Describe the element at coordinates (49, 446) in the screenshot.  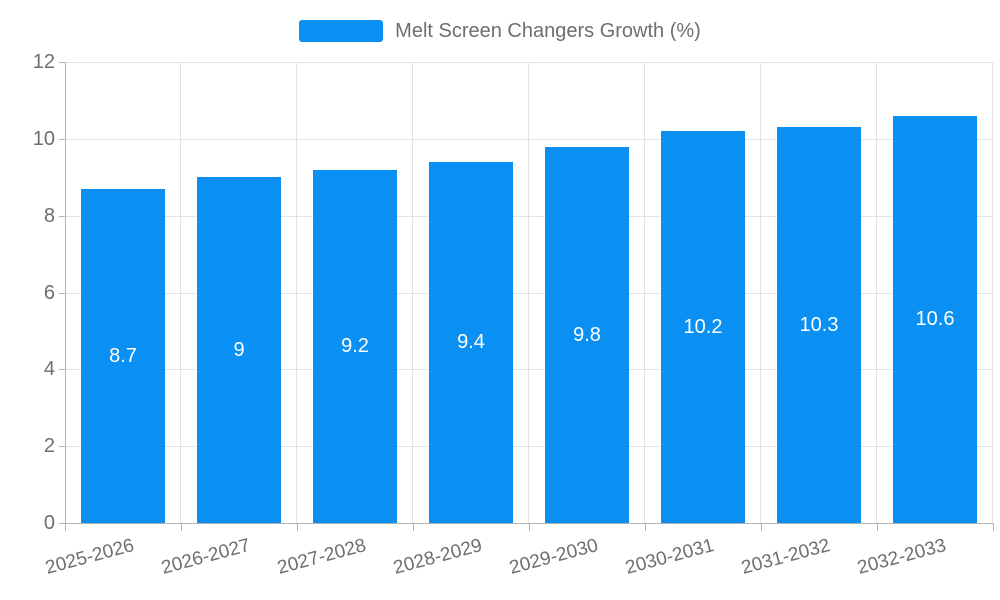
I see `y-axis-tick-label: 2` at that location.